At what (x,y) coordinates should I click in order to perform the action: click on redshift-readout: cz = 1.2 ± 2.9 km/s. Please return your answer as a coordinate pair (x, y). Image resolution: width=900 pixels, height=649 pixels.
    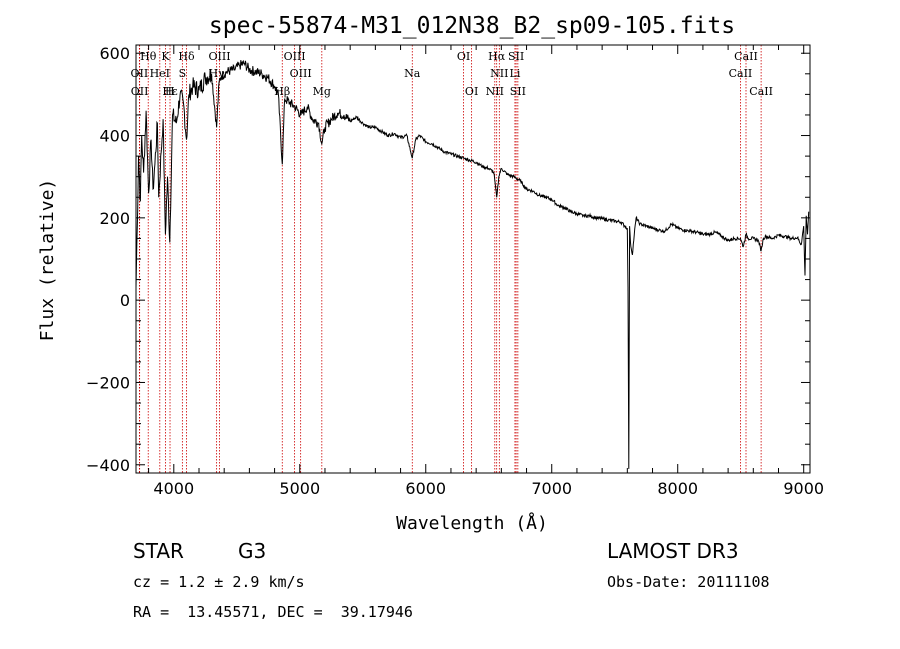
    Looking at the image, I should click on (219, 582).